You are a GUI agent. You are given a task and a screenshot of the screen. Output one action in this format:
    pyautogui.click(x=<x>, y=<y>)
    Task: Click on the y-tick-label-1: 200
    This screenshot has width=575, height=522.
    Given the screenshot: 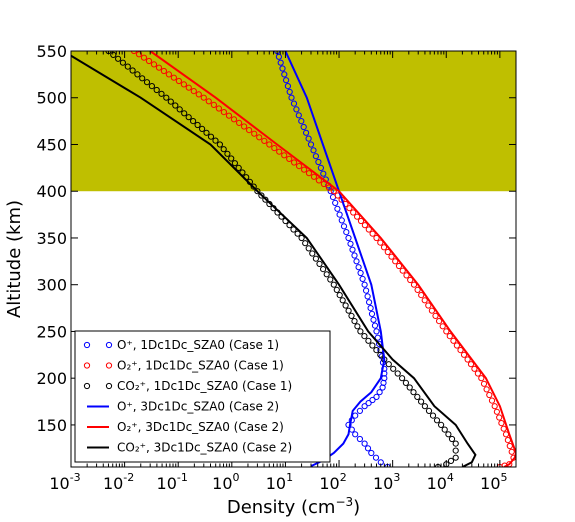 What is the action you would take?
    pyautogui.click(x=51, y=378)
    